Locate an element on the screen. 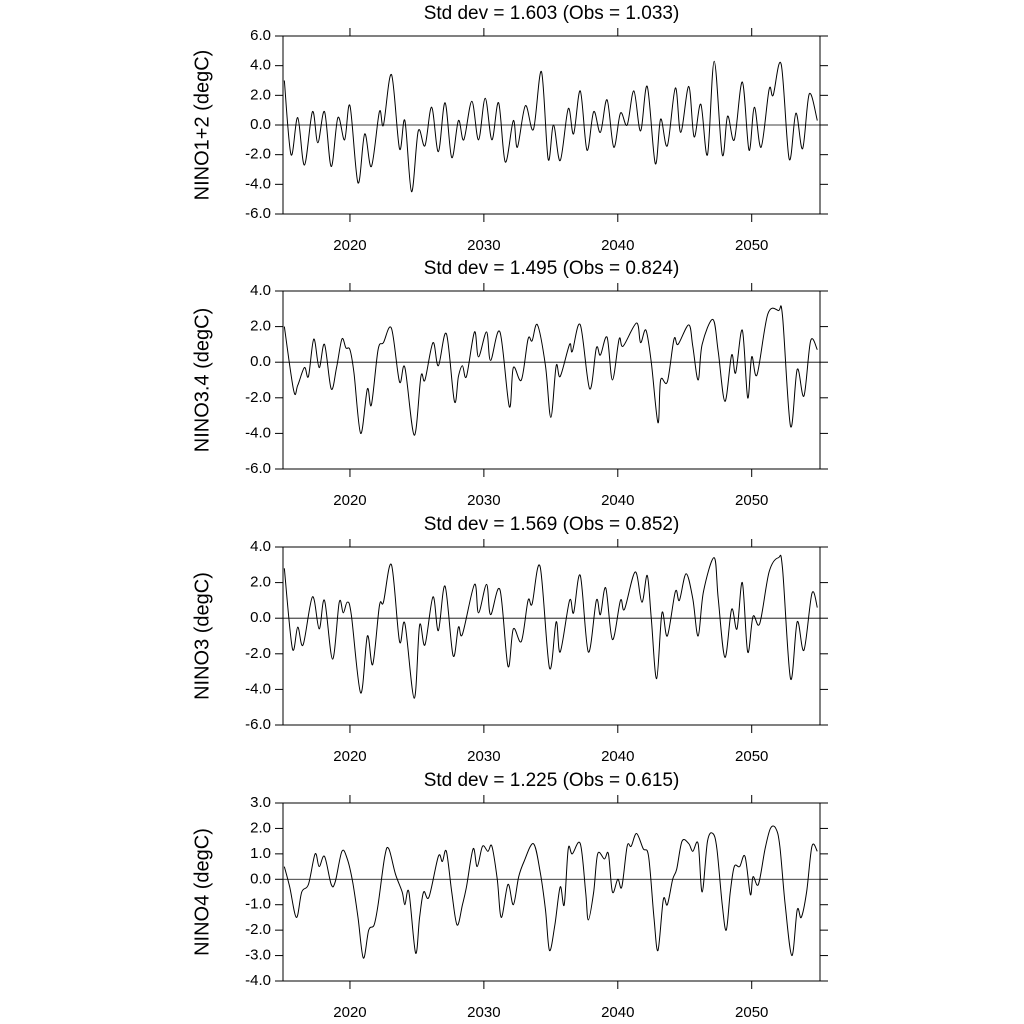 This screenshot has width=1024, height=1024. y-tick-label: -3.0 is located at coordinates (258, 955).